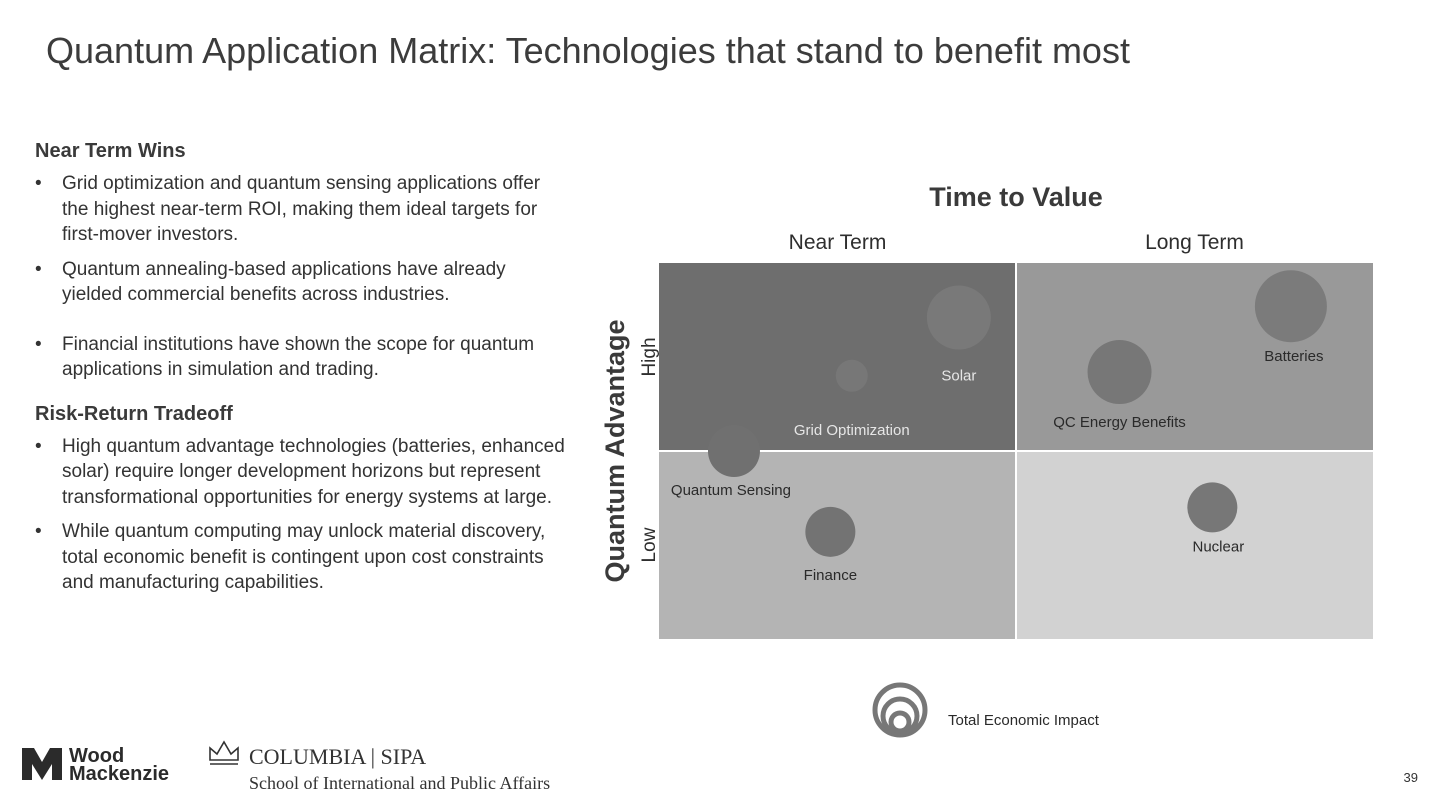 This screenshot has width=1440, height=810. What do you see at coordinates (1119, 422) in the screenshot?
I see `bubble-label: QC Energy Benefits` at bounding box center [1119, 422].